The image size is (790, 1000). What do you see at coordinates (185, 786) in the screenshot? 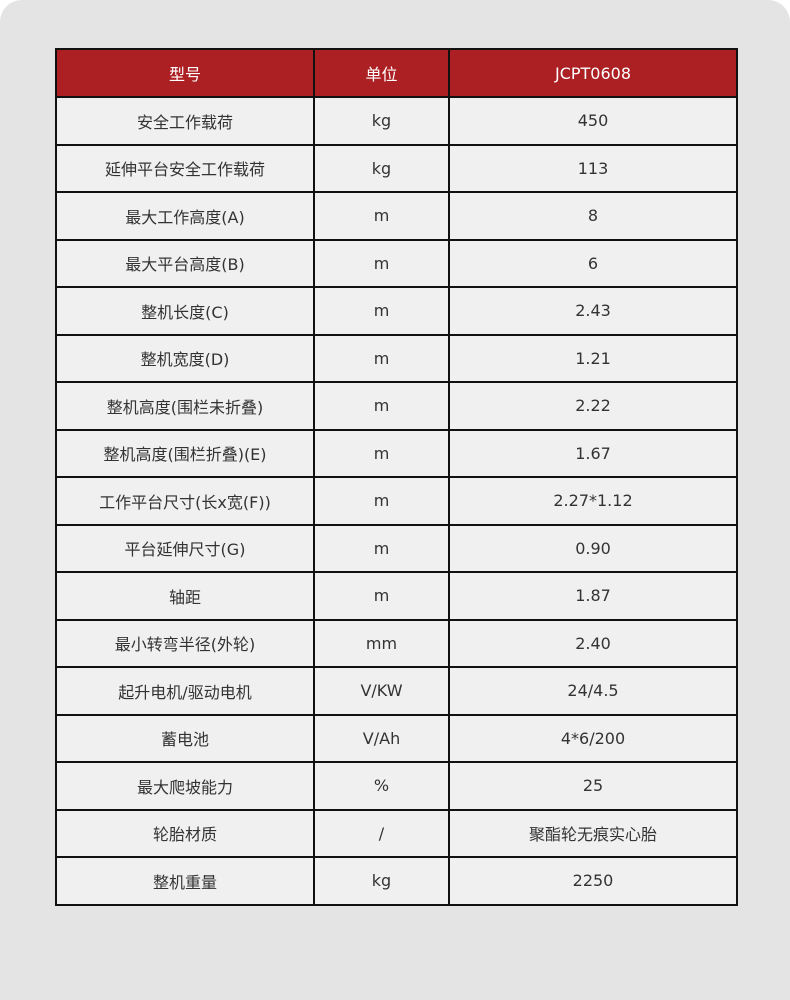
I see `spec-name: 最大爬坡能力` at bounding box center [185, 786].